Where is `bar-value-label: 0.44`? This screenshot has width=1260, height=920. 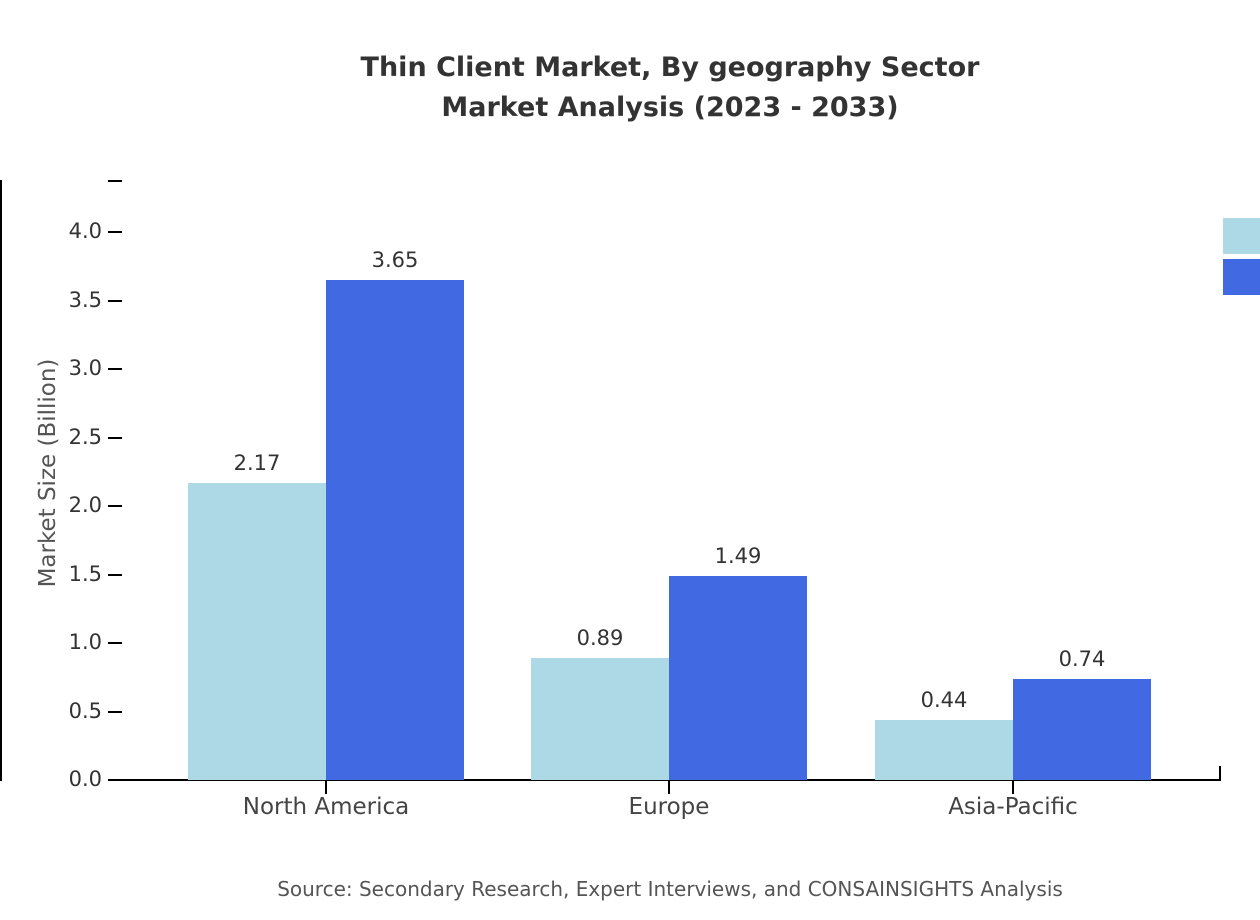 bar-value-label: 0.44 is located at coordinates (944, 699).